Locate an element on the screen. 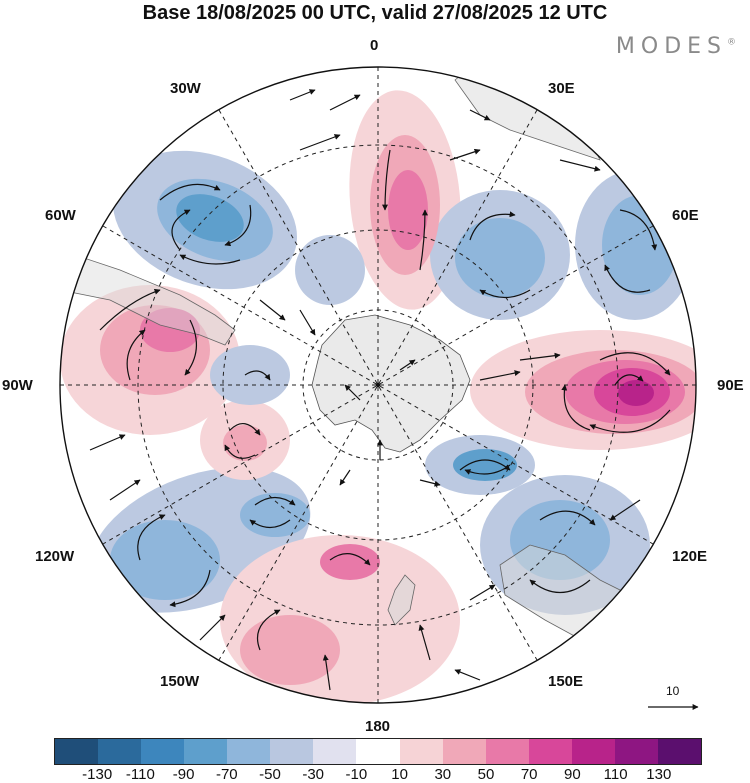 The image size is (750, 783). colorbar-tick-label: 90 is located at coordinates (572, 774).